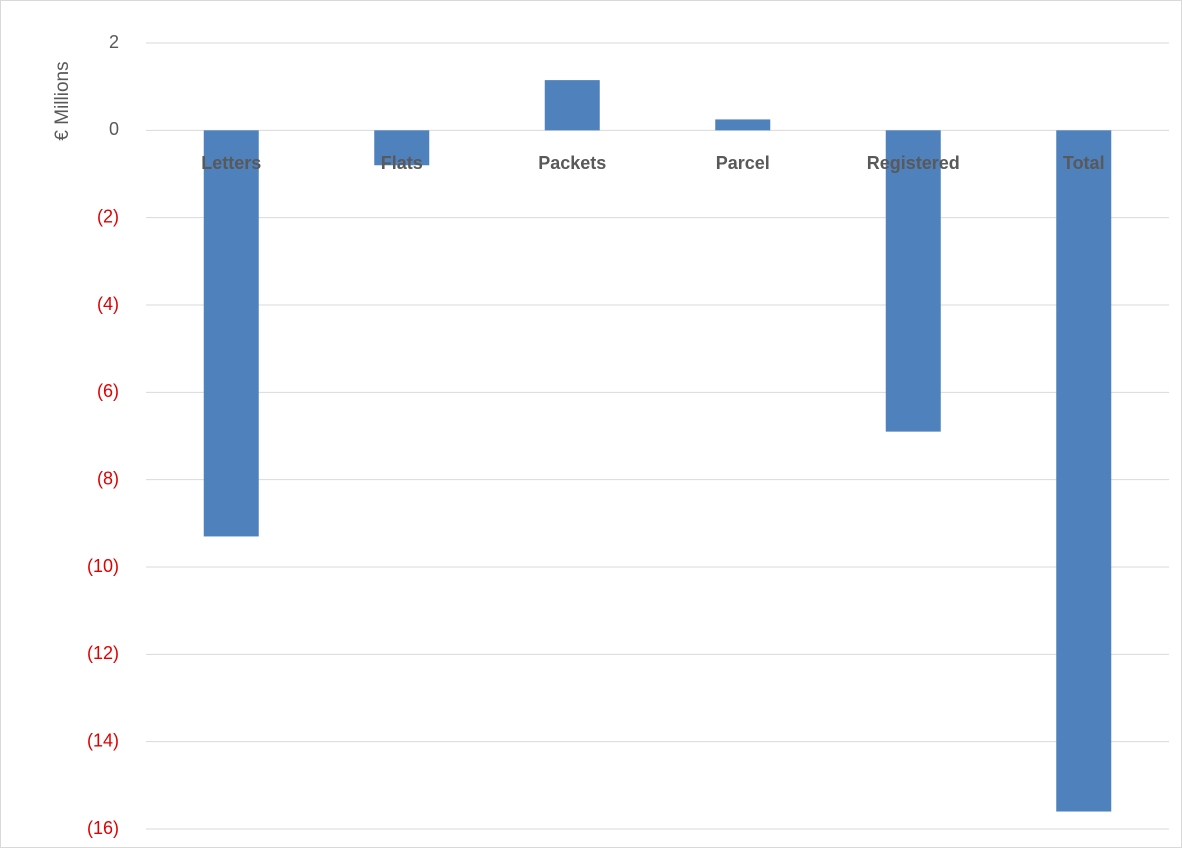  I want to click on y-tick-label: (6), so click(108, 391).